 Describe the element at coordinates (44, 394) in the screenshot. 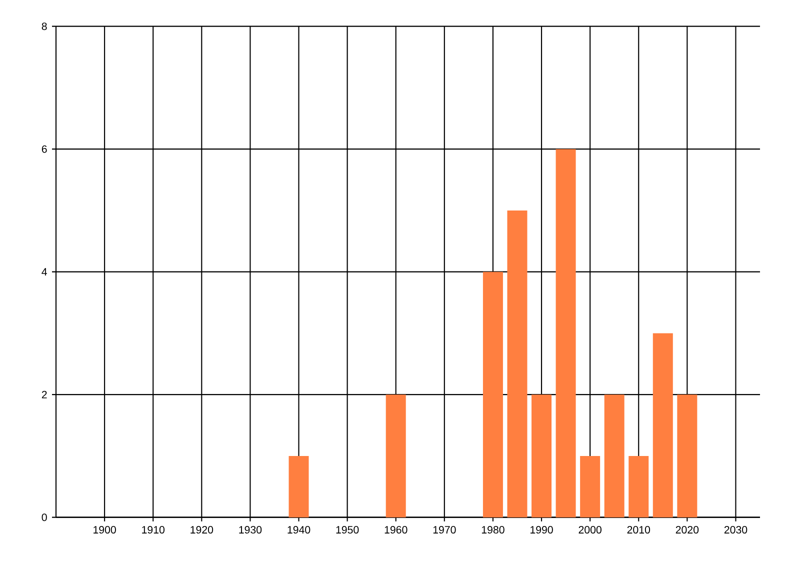

I see `y-tick-label: 2` at that location.